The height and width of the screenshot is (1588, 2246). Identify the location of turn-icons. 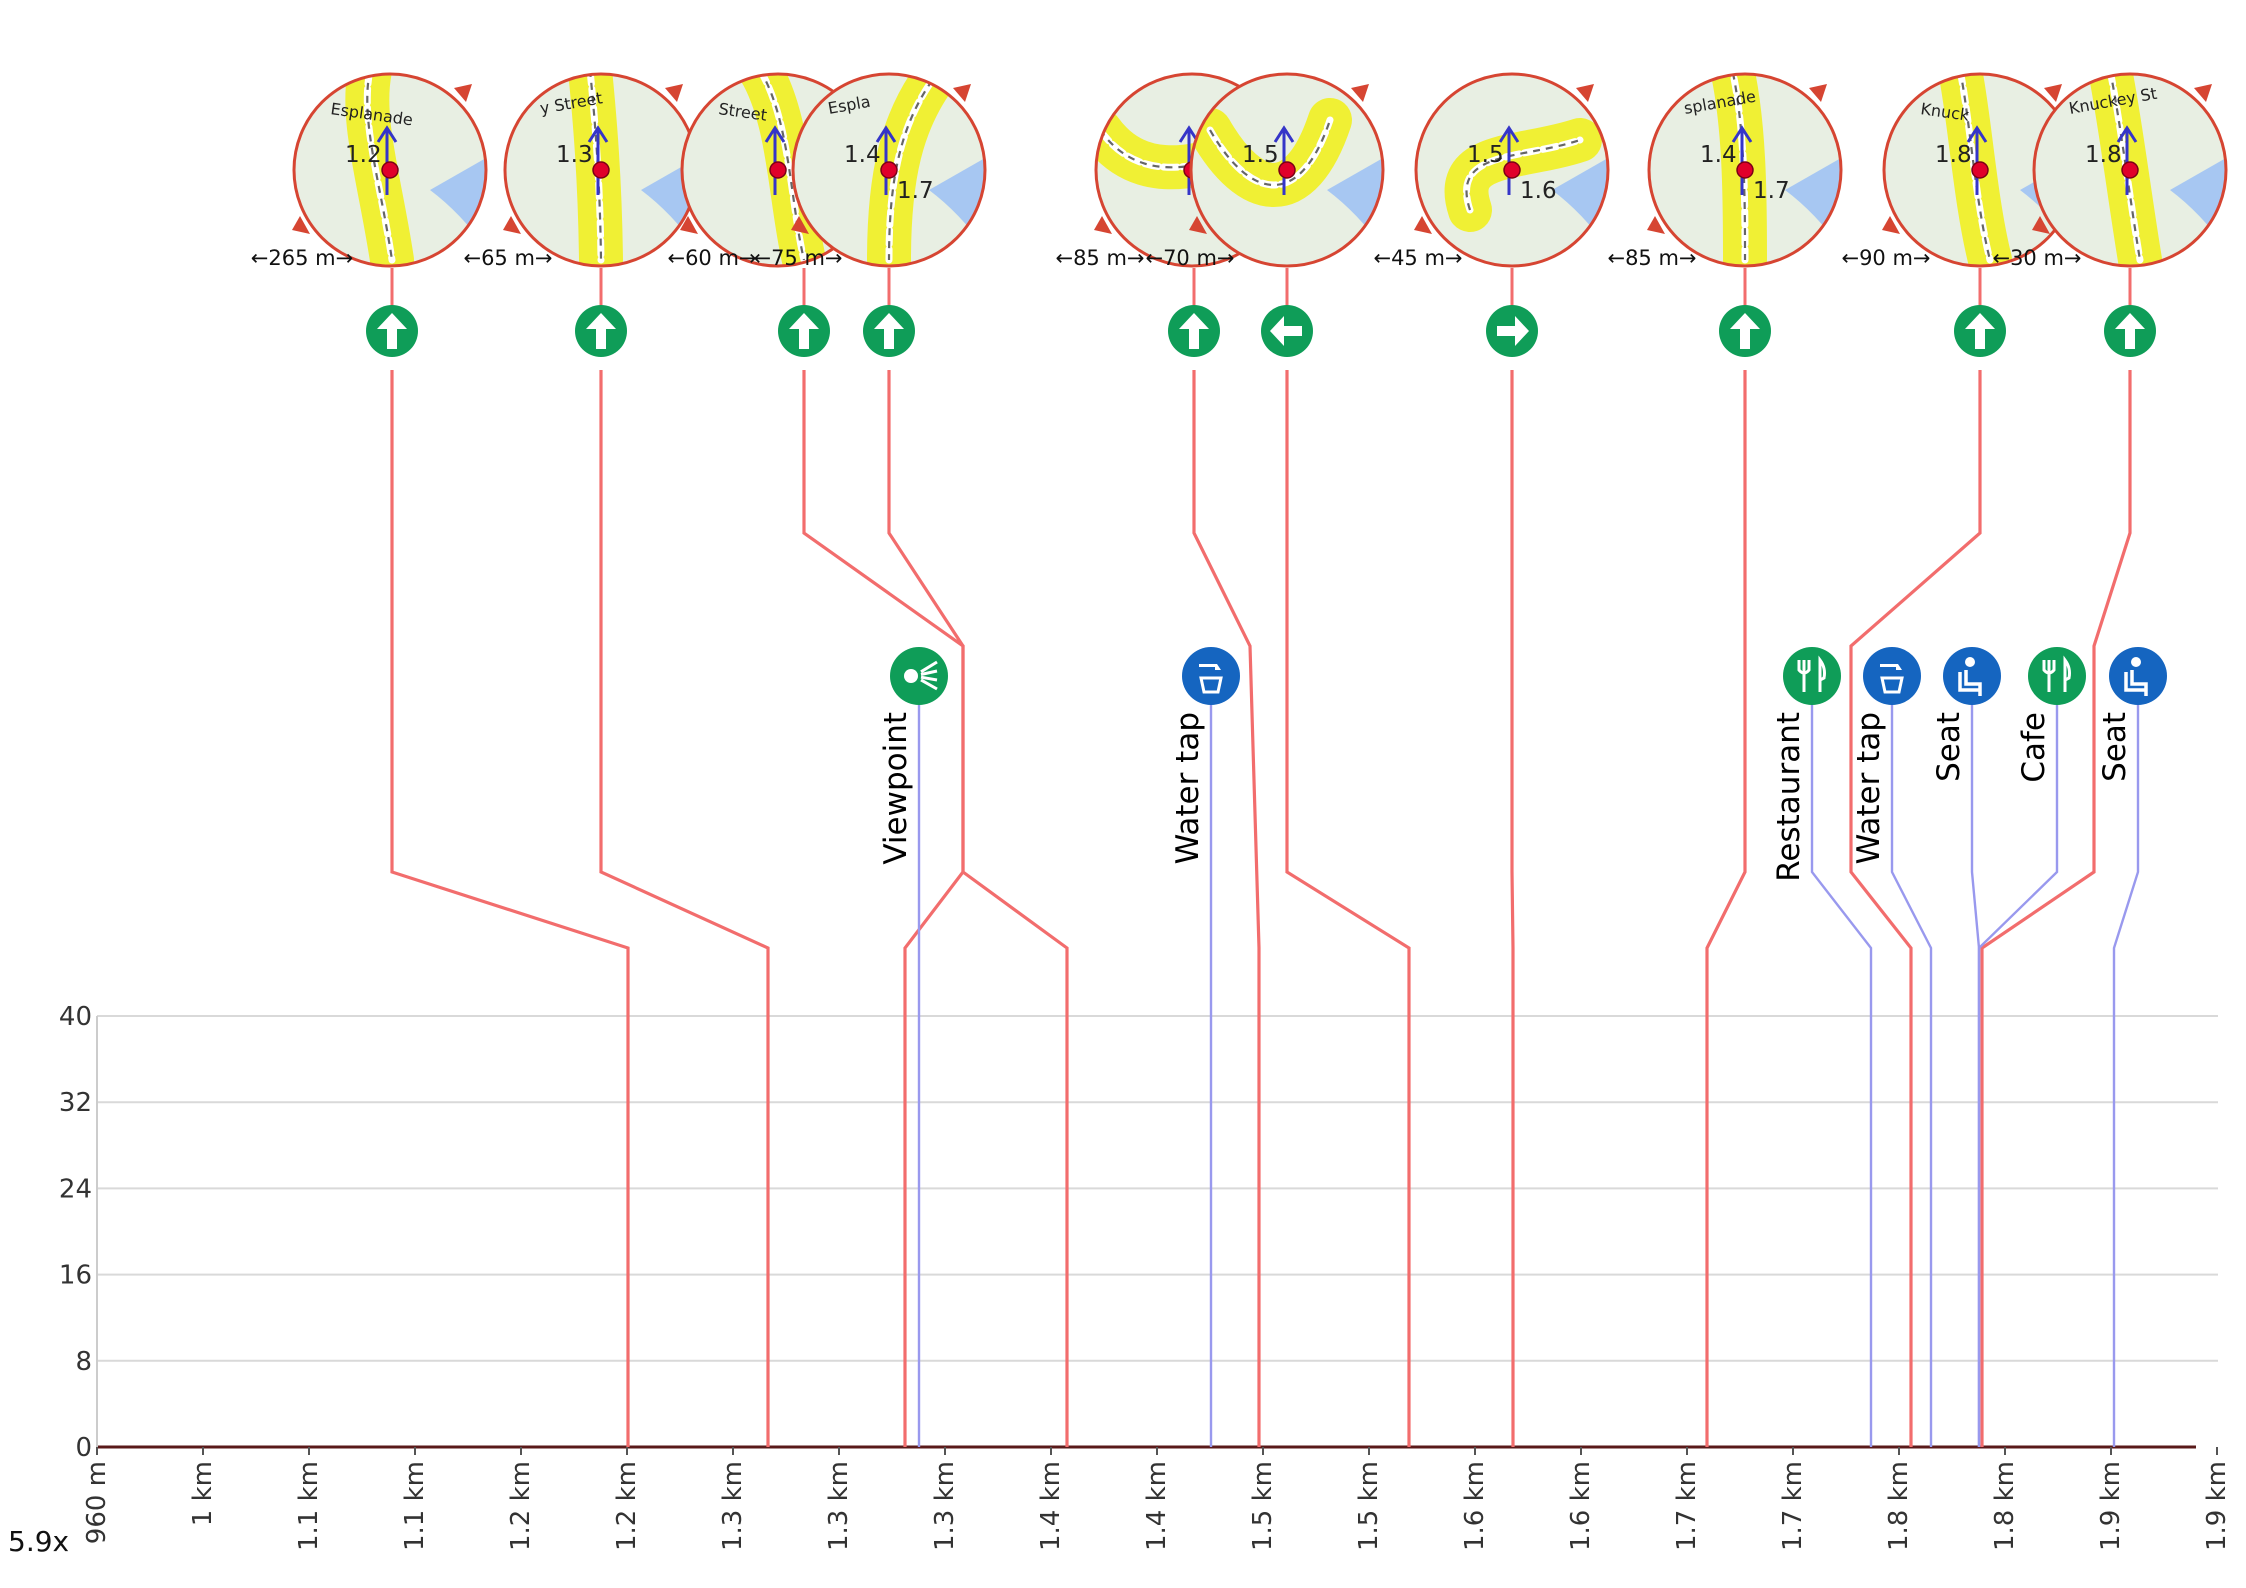
(1261, 331).